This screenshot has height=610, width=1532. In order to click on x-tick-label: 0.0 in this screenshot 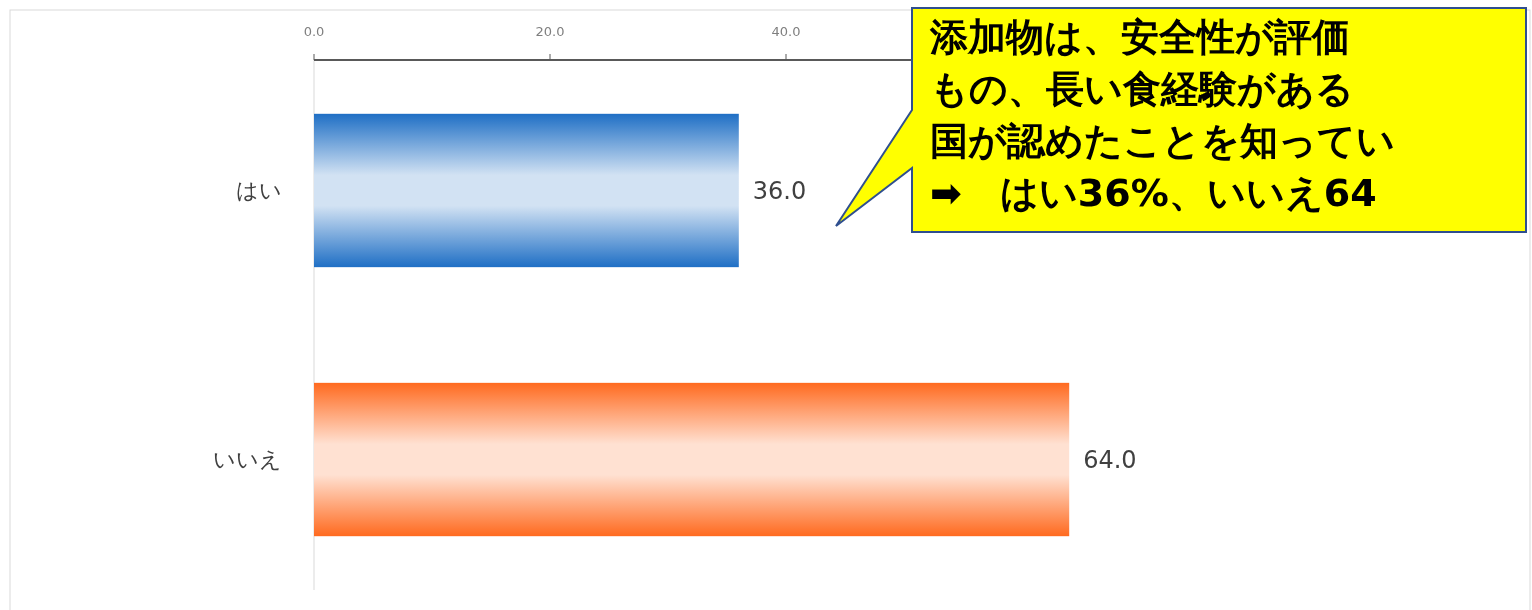, I will do `click(314, 31)`.